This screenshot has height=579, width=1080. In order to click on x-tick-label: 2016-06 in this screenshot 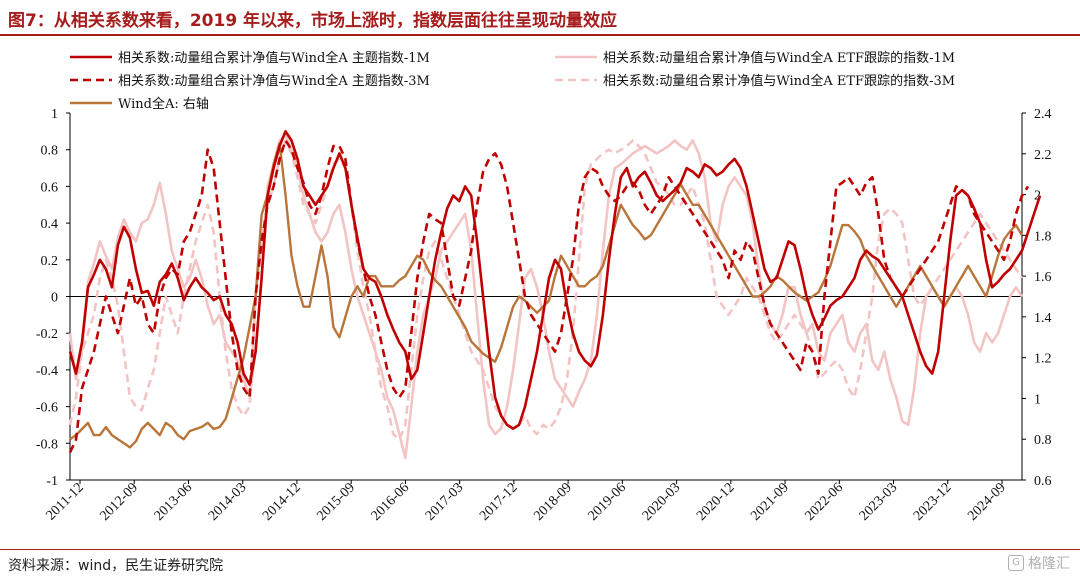, I will do `click(391, 502)`.